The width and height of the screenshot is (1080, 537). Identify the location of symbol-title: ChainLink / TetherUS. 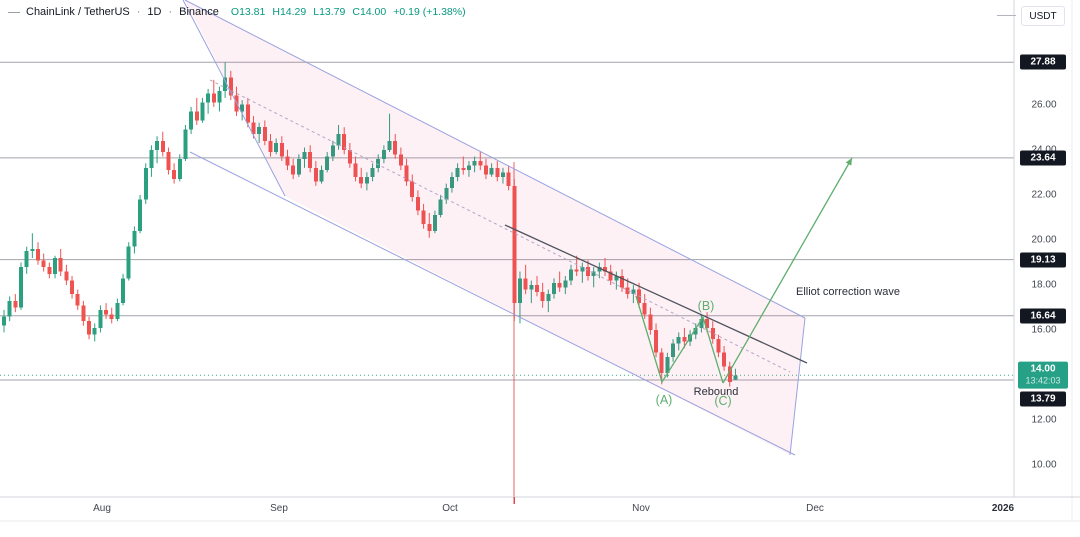
(78, 12).